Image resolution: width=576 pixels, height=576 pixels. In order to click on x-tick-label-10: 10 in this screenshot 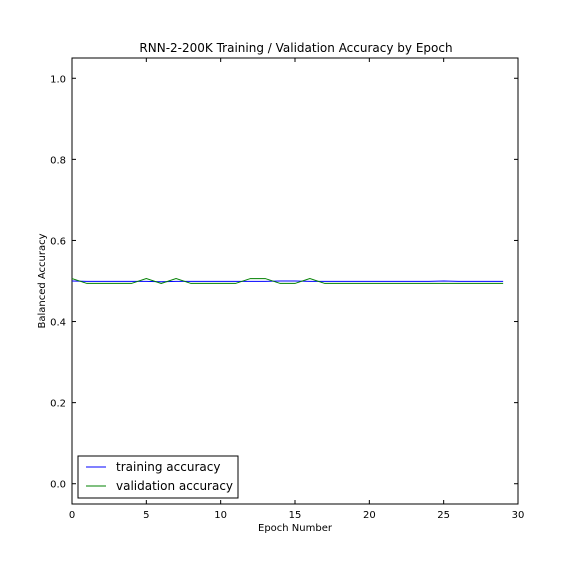, I will do `click(220, 515)`.